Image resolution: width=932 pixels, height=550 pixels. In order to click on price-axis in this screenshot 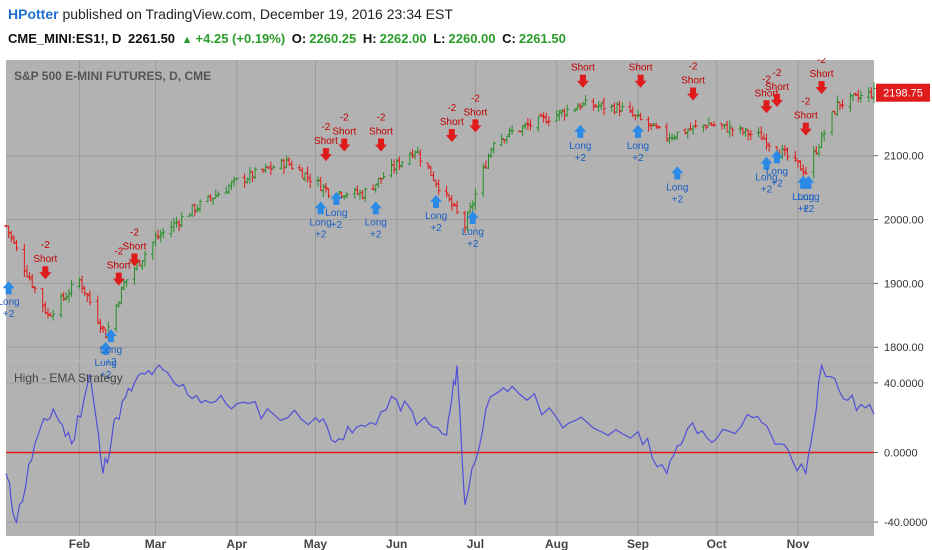, I will do `click(903, 298)`.